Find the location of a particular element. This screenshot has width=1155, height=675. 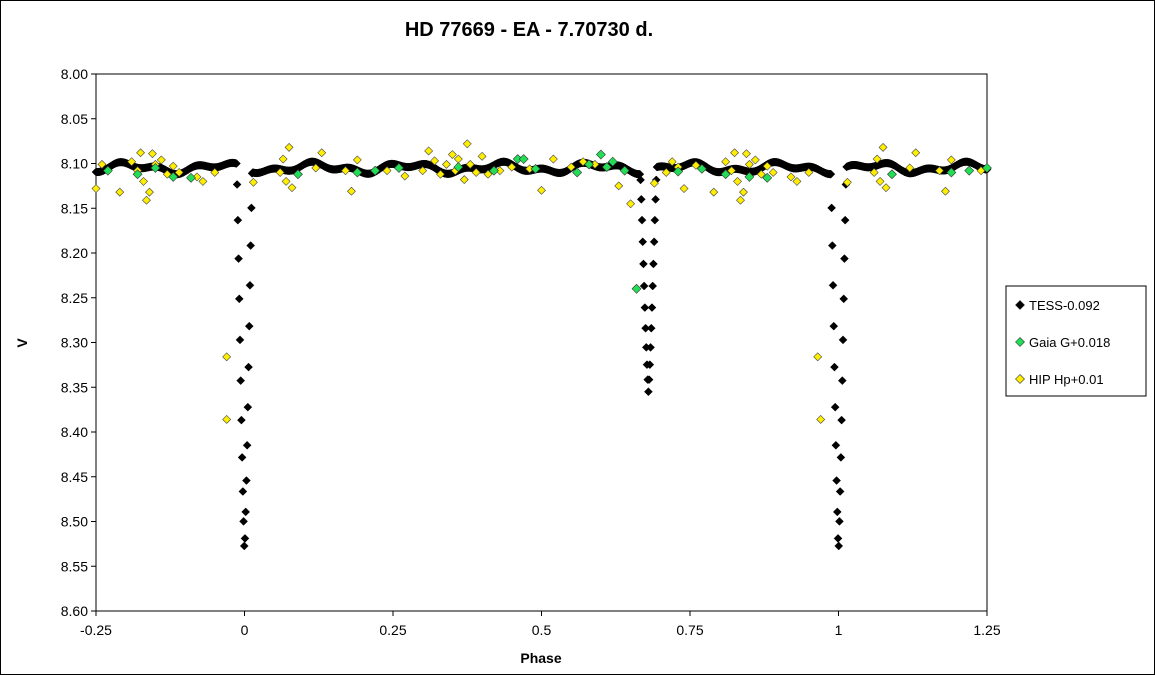

y-tick-label: 8.50 is located at coordinates (74, 522).